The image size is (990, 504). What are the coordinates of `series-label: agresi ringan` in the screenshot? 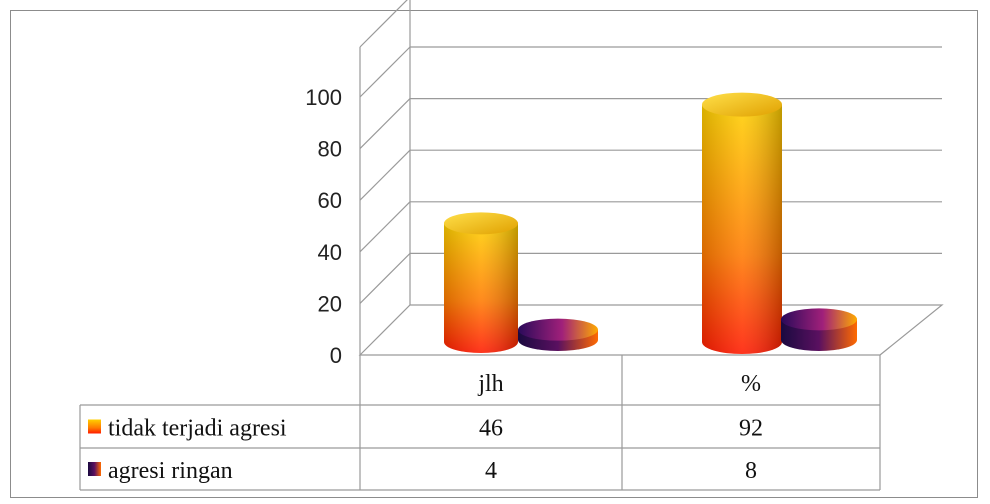 It's located at (170, 471).